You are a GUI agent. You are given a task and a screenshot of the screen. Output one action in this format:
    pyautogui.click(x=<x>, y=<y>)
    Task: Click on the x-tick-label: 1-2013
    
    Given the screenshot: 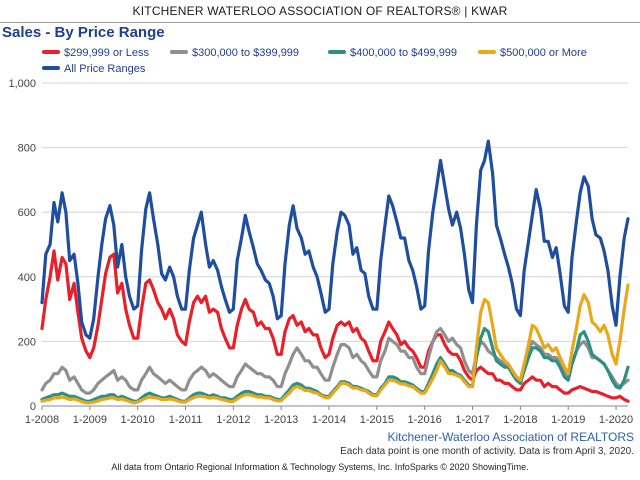 What is the action you would take?
    pyautogui.click(x=281, y=420)
    